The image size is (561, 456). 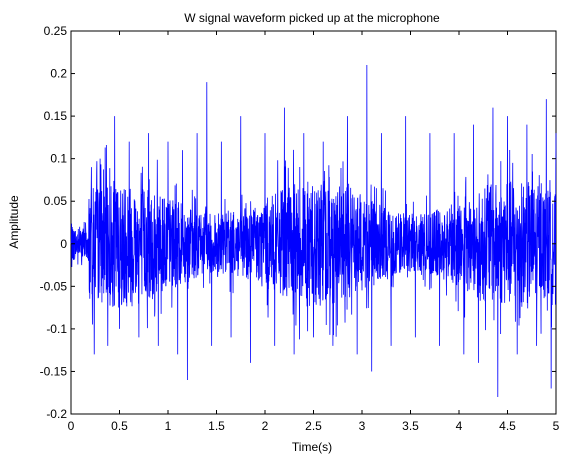 What do you see at coordinates (56, 329) in the screenshot?
I see `y-tick-label: -0.1` at bounding box center [56, 329].